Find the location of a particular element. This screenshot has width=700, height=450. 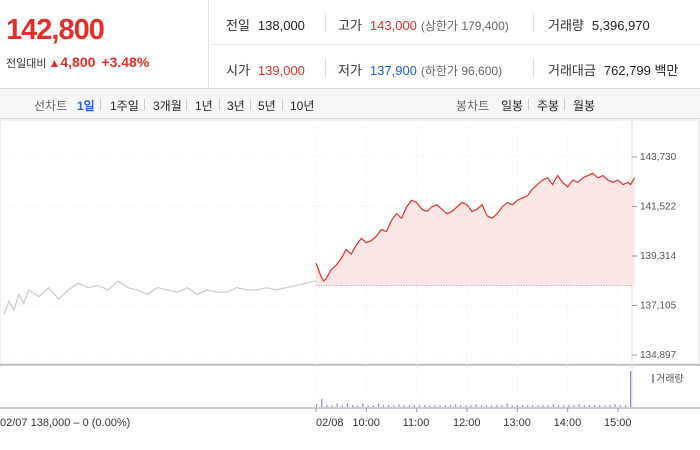

price-box: 142,800 전일대비 ▲4,800 +3.48% is located at coordinates (104, 44).